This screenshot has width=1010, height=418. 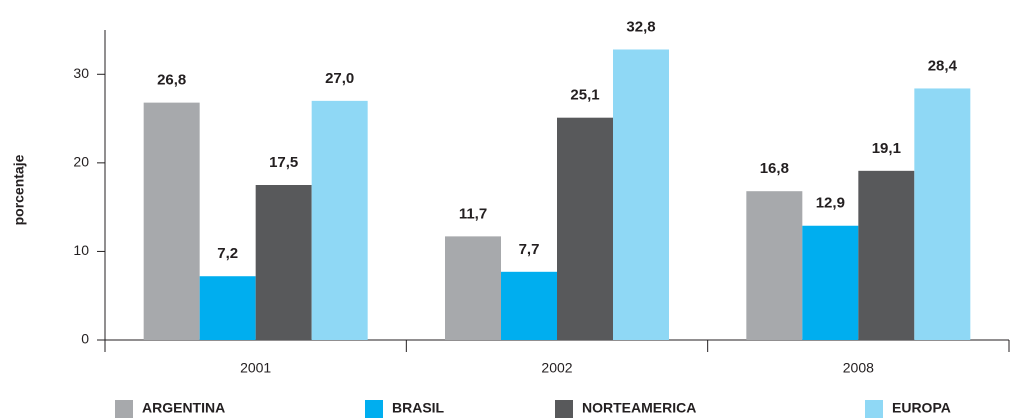 I want to click on value-label: 12,9, so click(x=830, y=203).